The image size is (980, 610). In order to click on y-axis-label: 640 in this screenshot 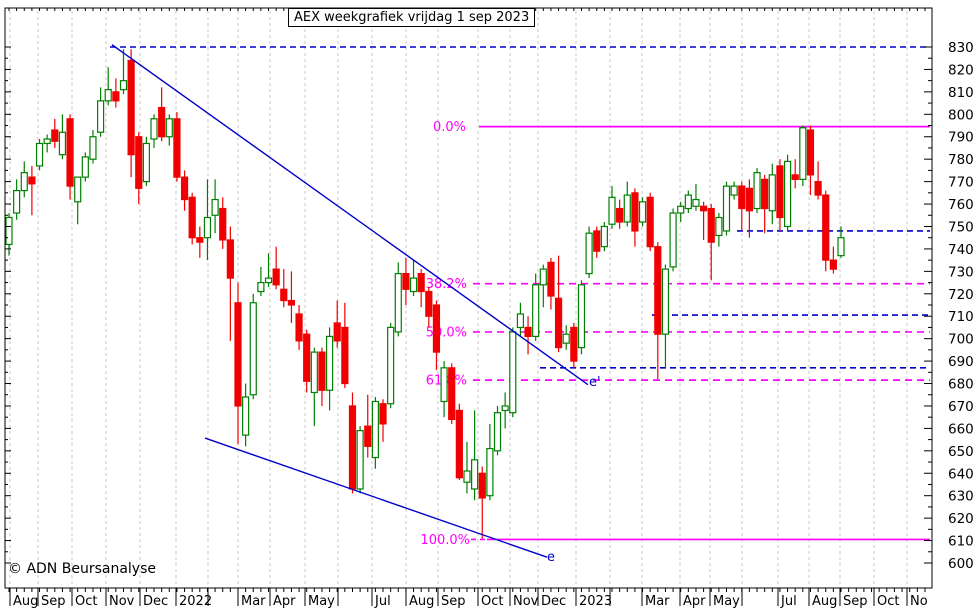, I will do `click(961, 474)`.